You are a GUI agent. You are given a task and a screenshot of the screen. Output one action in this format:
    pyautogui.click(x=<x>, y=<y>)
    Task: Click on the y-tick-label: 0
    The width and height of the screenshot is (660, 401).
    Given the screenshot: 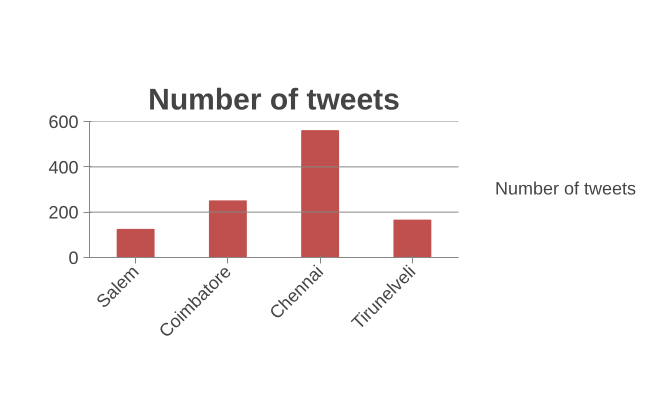 What is the action you would take?
    pyautogui.click(x=73, y=258)
    